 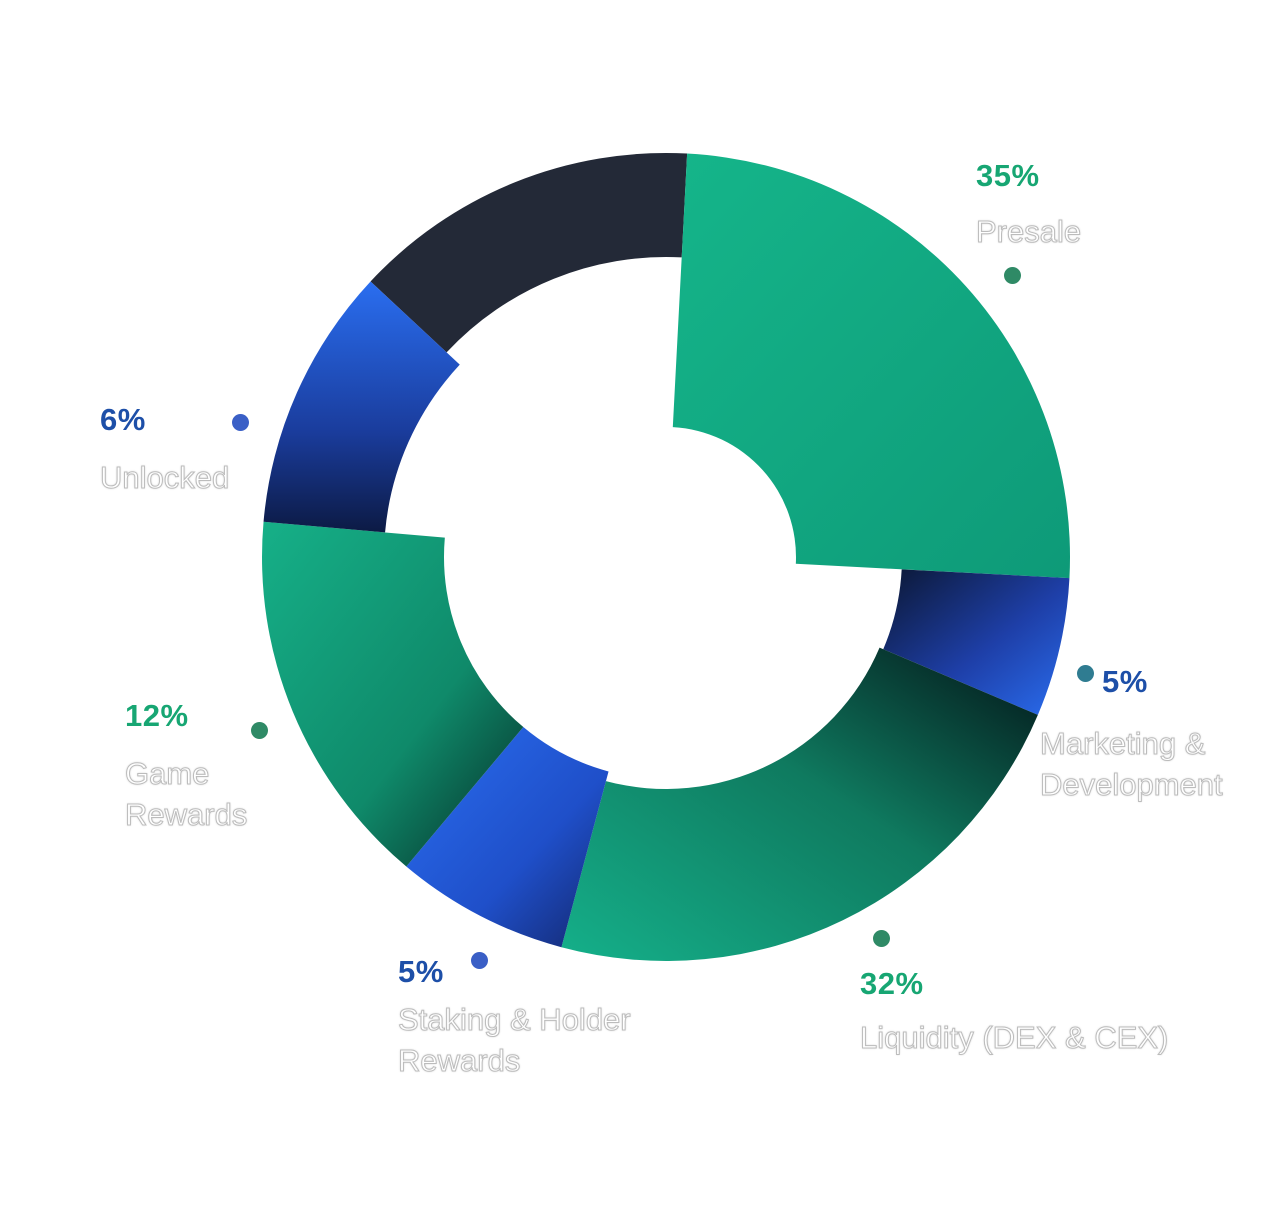 What do you see at coordinates (1012, 275) in the screenshot?
I see `legend-dot-presale` at bounding box center [1012, 275].